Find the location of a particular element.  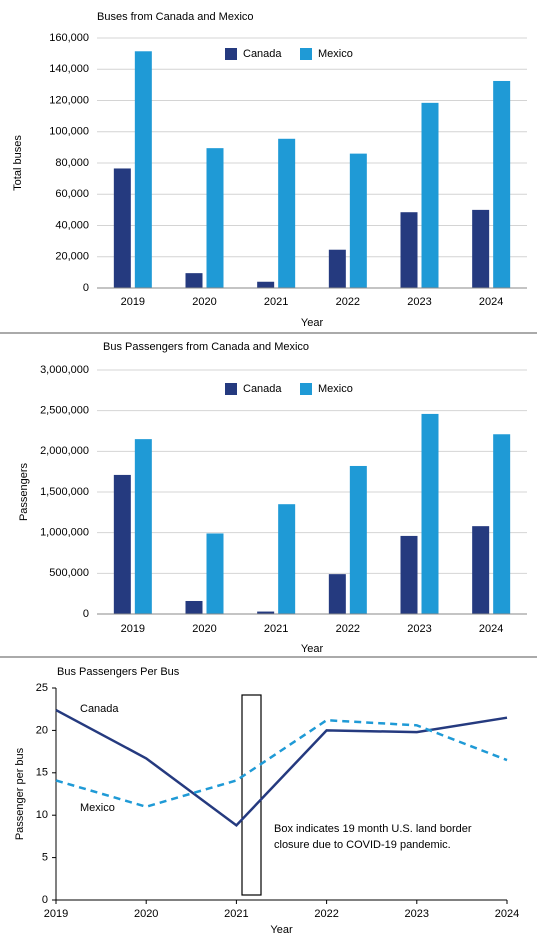

y-tick-label: 60,000 is located at coordinates (72, 194).